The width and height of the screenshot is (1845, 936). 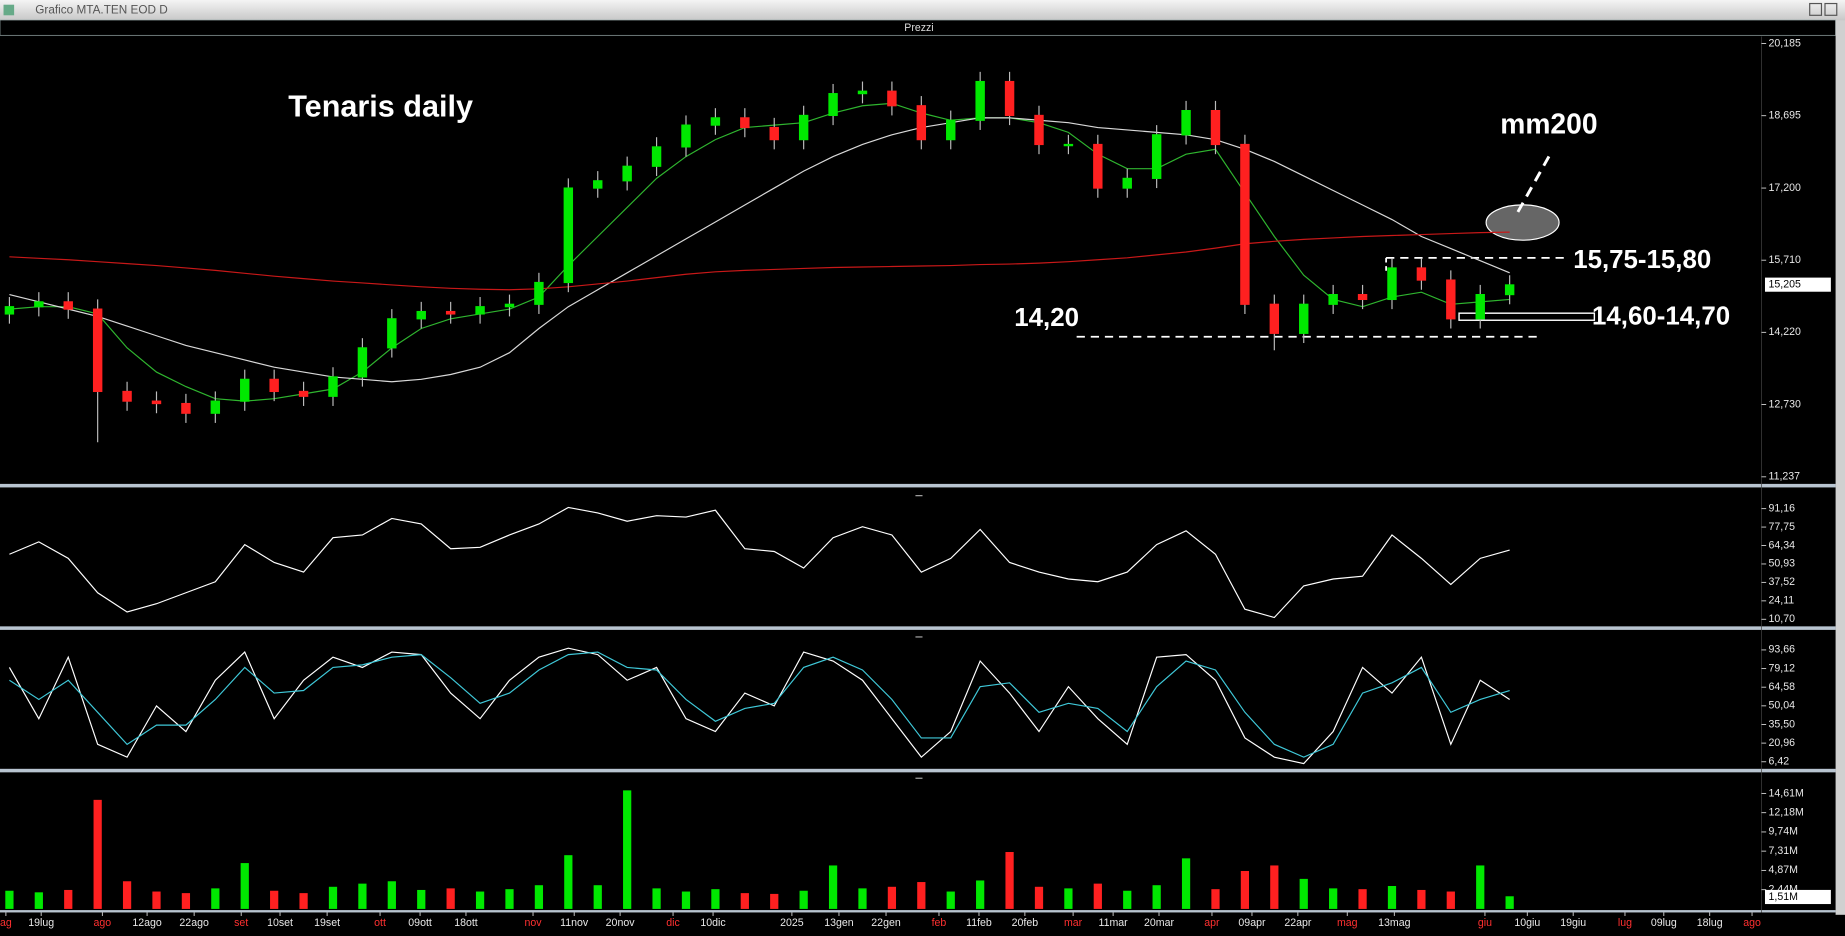 I want to click on pointer-line, so click(x=1534, y=182).